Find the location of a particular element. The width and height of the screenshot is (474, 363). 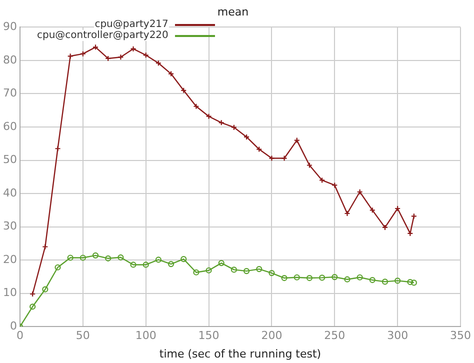

x-tick-label: 250 is located at coordinates (335, 335).